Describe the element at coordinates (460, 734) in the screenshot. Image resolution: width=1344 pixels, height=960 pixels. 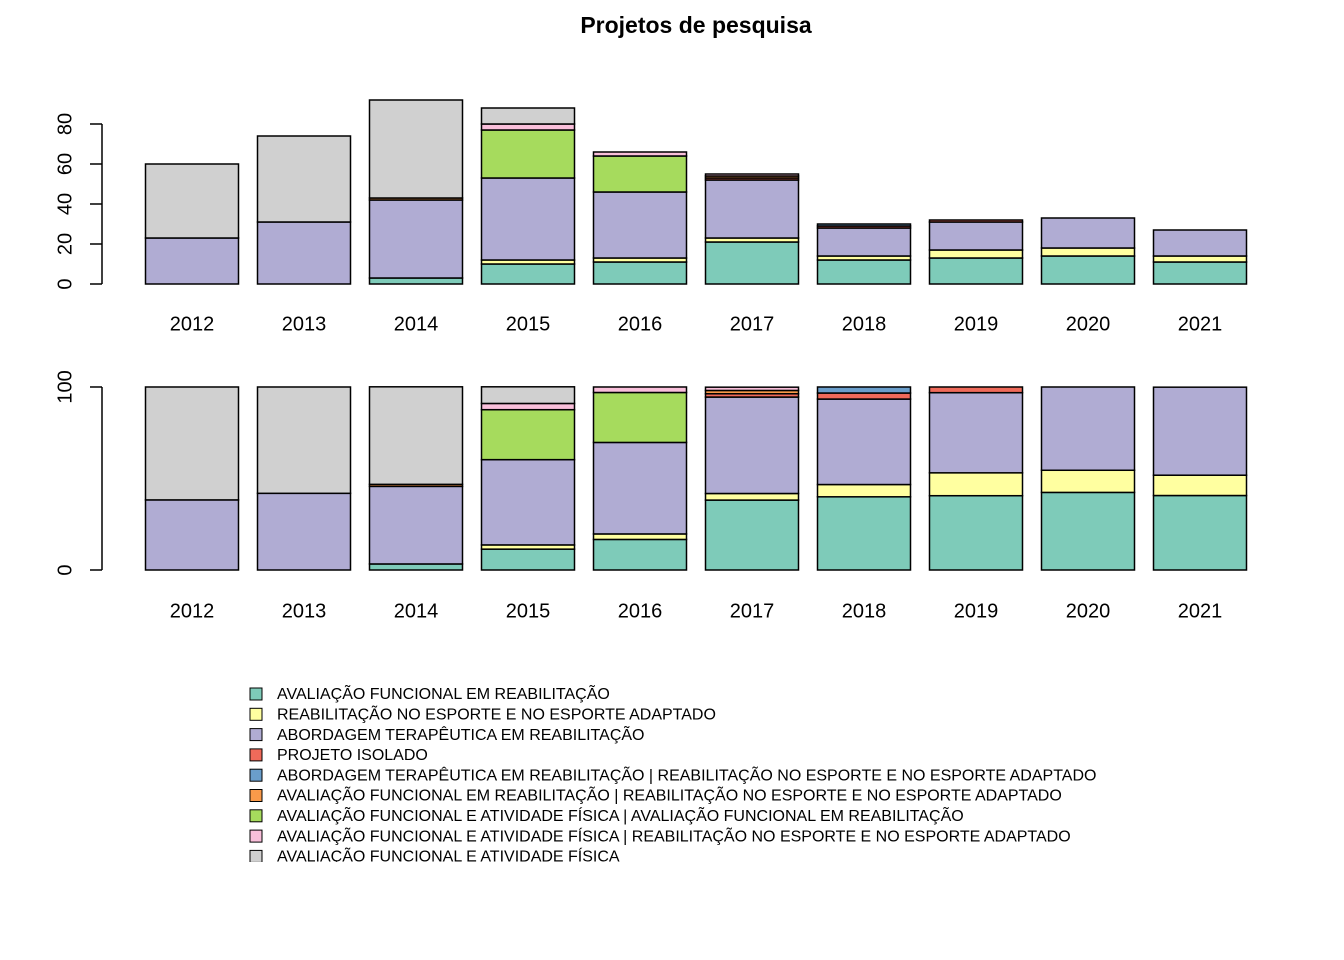
I see `legend-label: ABORDAGEM TERAPÊUTICA EM REABILITAÇÃO` at that location.